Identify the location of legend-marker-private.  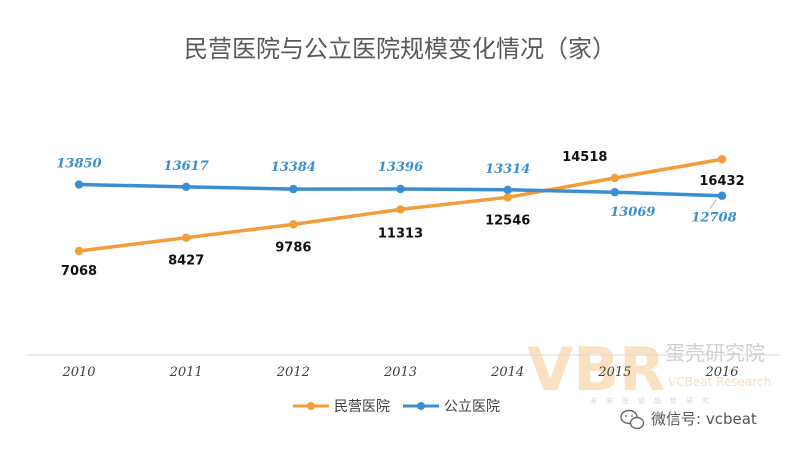
(311, 406).